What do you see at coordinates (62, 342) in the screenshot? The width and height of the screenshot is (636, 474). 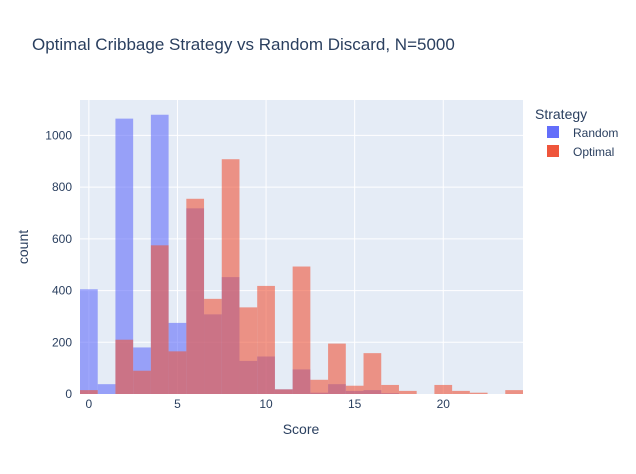 I see `y-tick-label: 200` at bounding box center [62, 342].